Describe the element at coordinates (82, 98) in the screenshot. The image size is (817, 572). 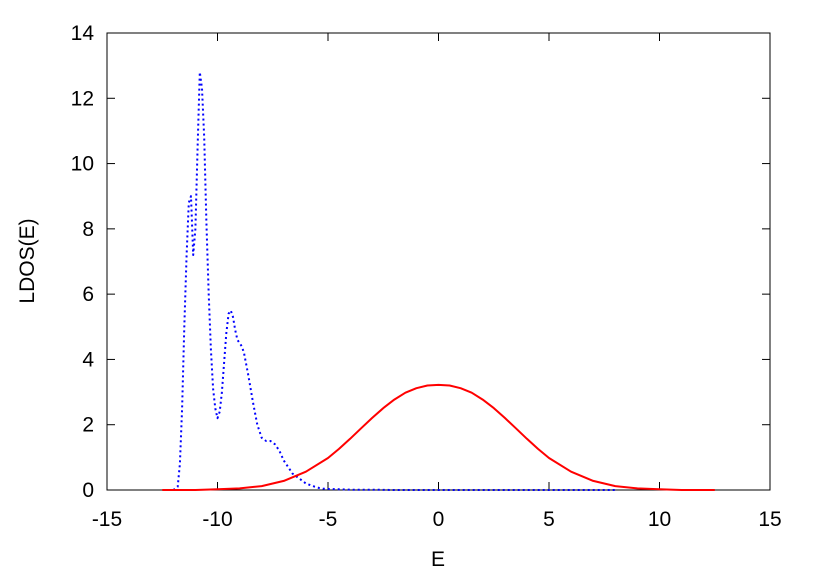
I see `y-tick-label: 12` at that location.